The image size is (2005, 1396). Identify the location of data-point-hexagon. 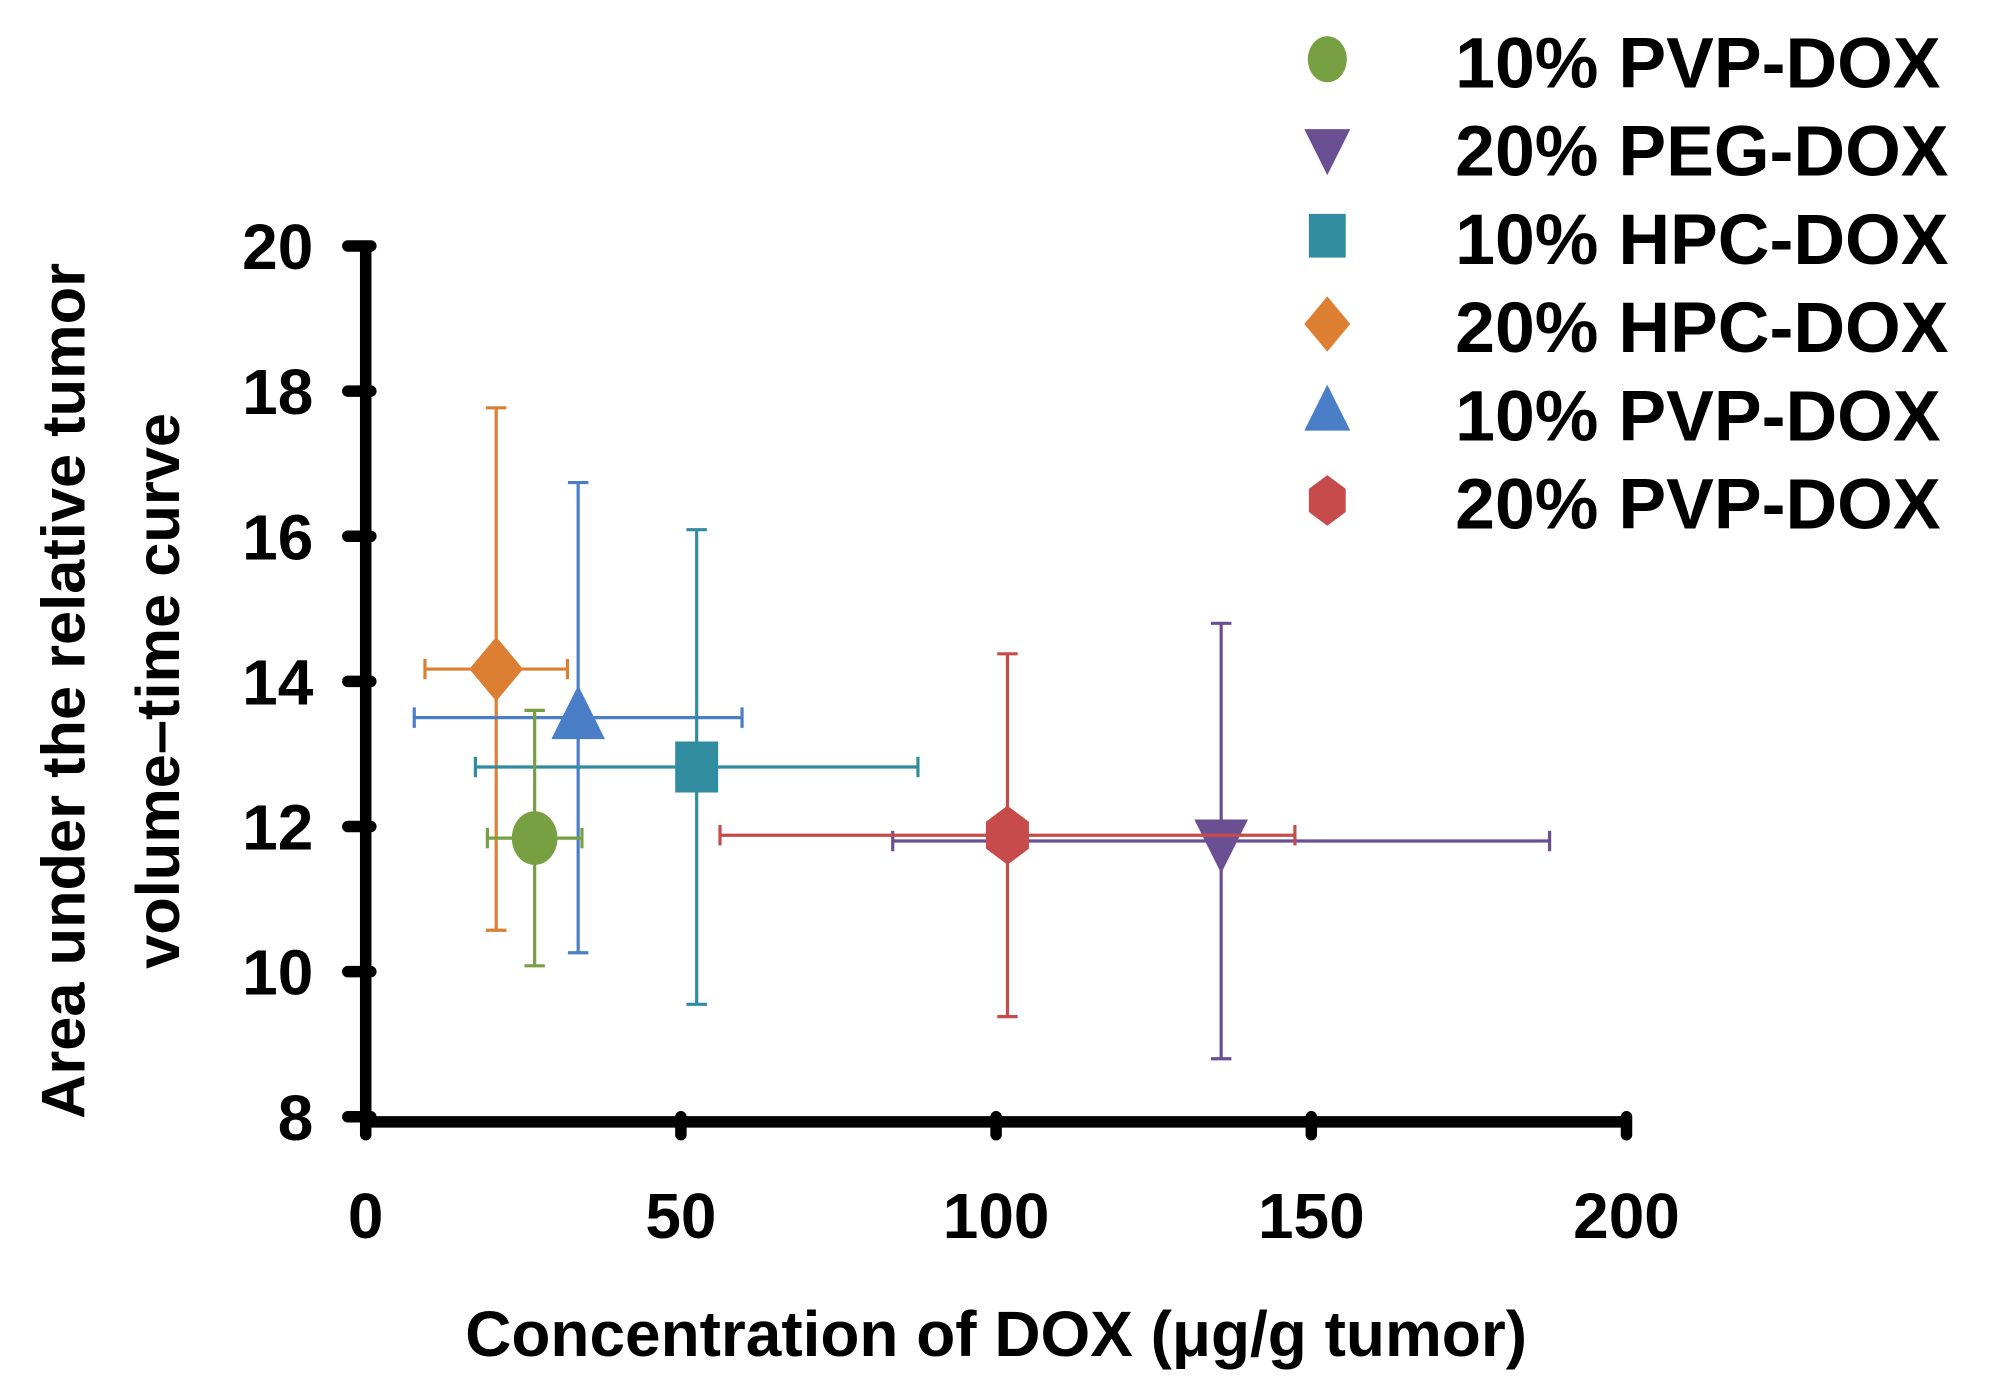
(1007, 835).